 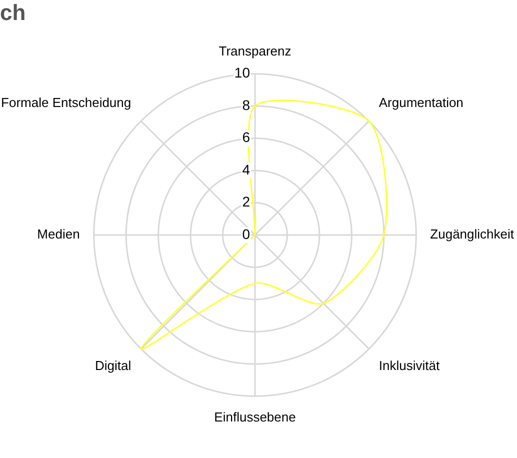 I want to click on y-tick-label: 4, so click(x=246, y=169).